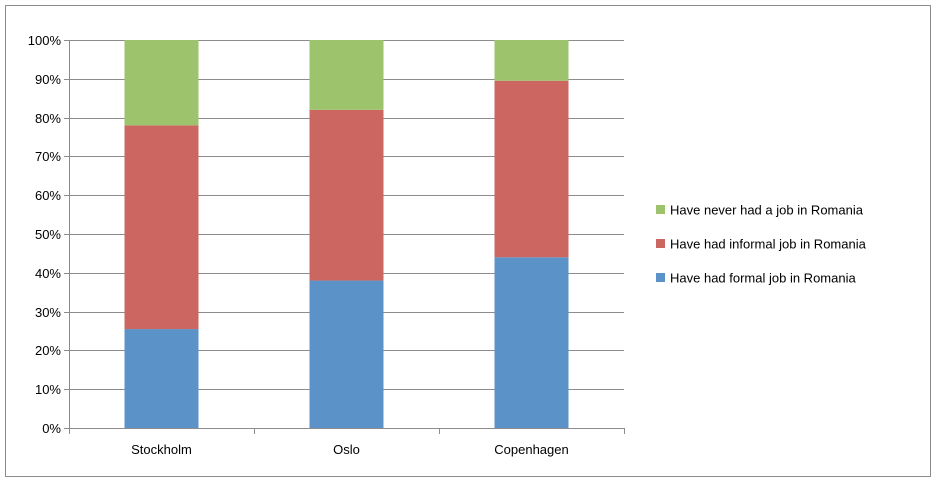 This screenshot has height=483, width=938. What do you see at coordinates (48, 350) in the screenshot?
I see `y-tick-label: 20%` at bounding box center [48, 350].